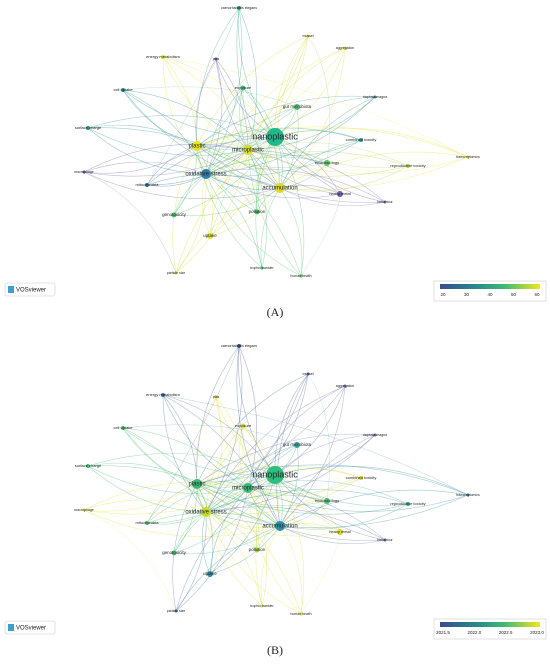 This screenshot has height=666, width=550. I want to click on node-label: reproductive toxicity, so click(407, 503).